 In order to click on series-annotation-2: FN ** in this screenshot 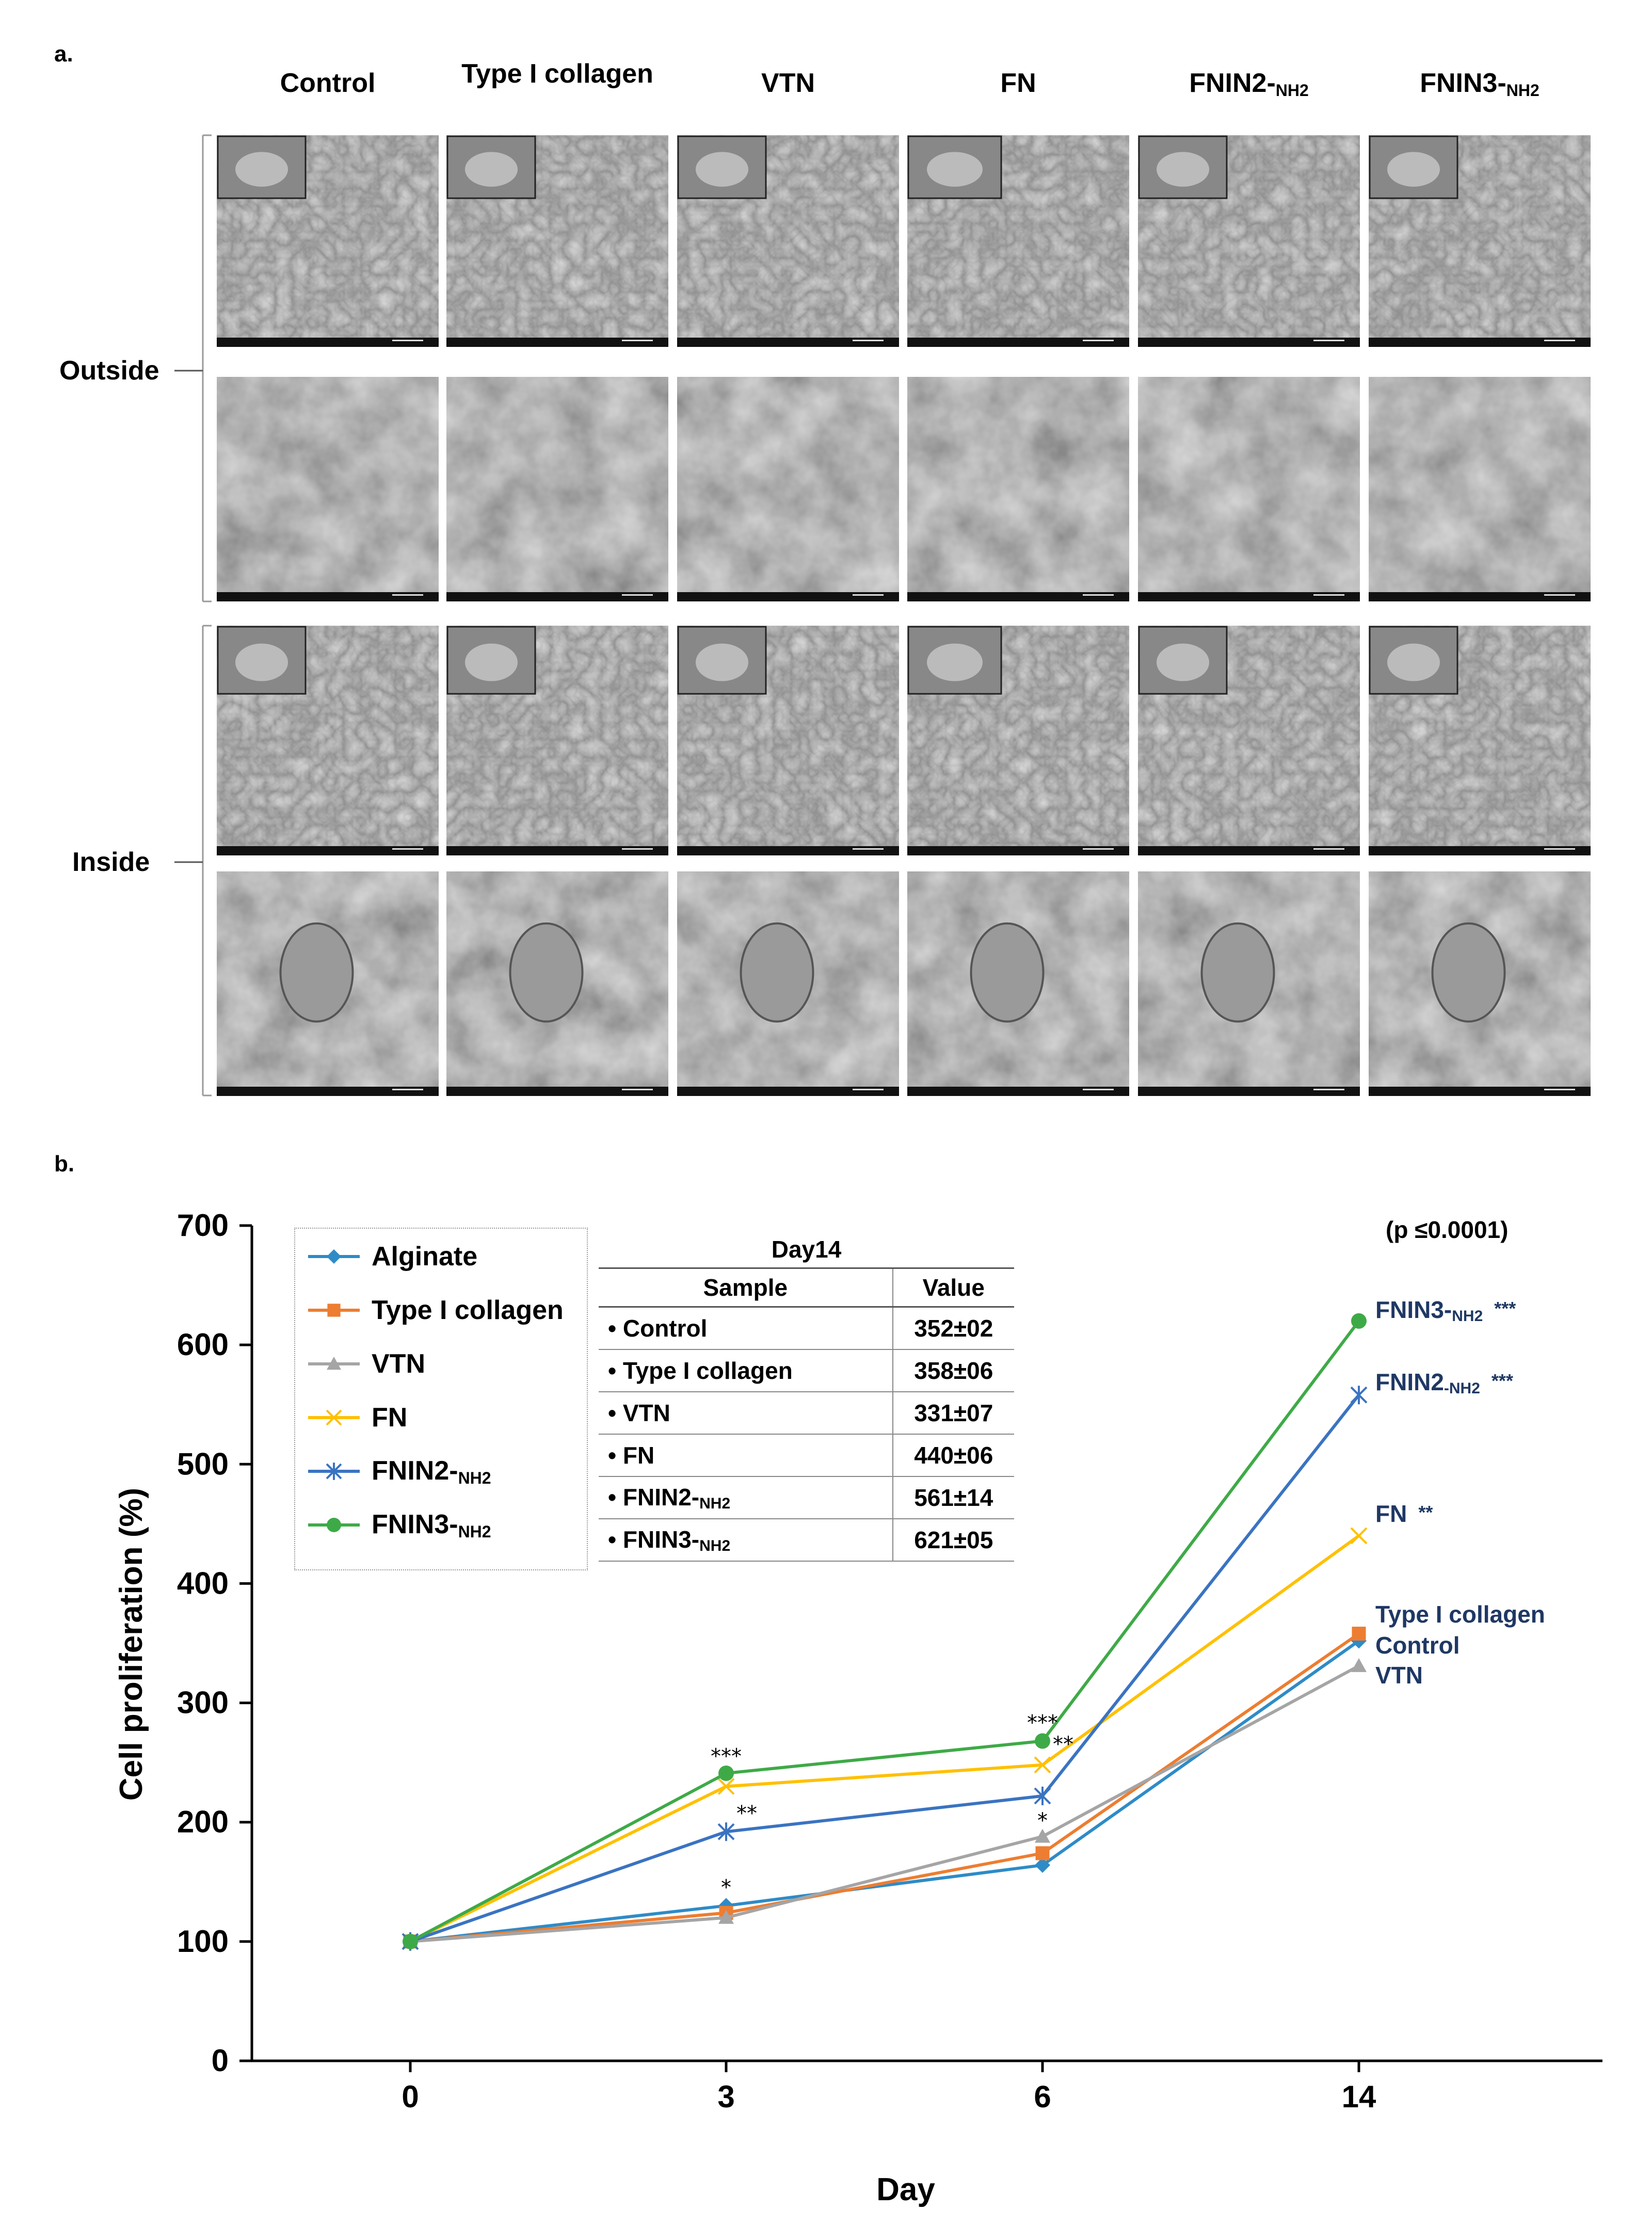, I will do `click(1404, 1514)`.